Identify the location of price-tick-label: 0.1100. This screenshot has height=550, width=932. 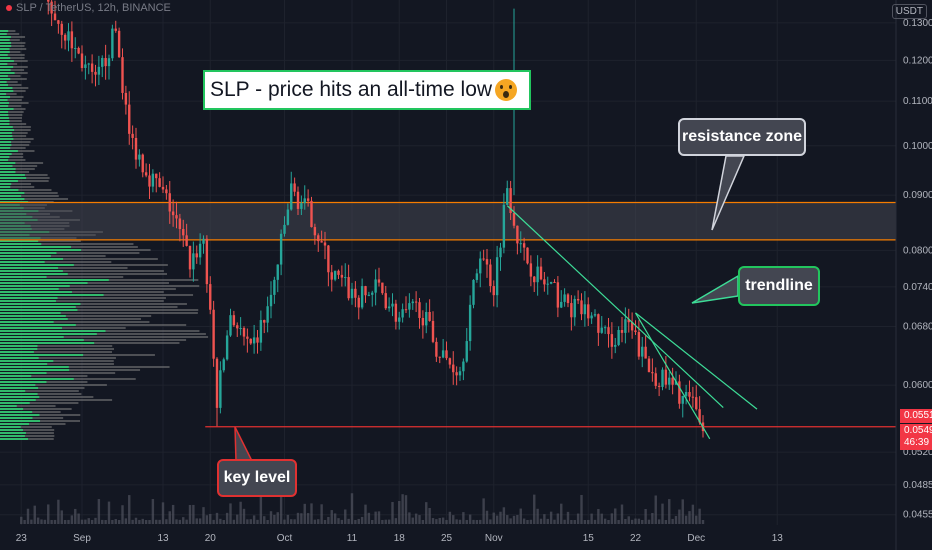
(917, 101).